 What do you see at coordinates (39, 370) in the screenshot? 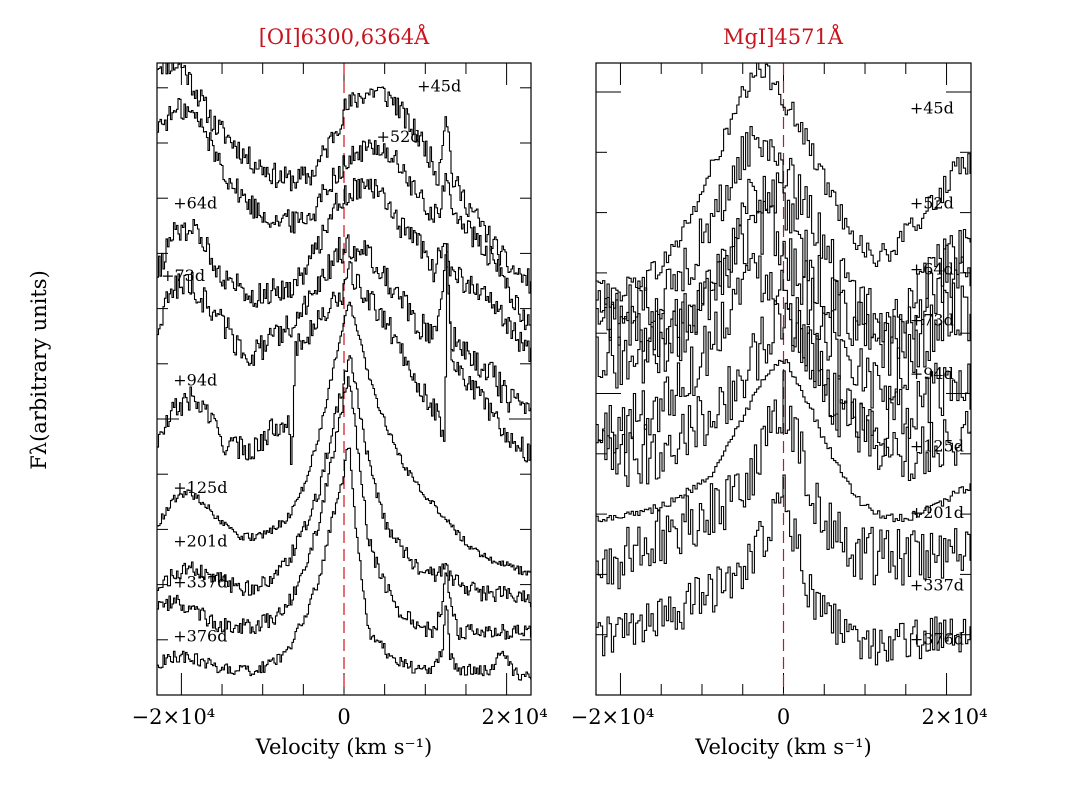
I see `y-axis-label: Fλ(arbitrary units)` at bounding box center [39, 370].